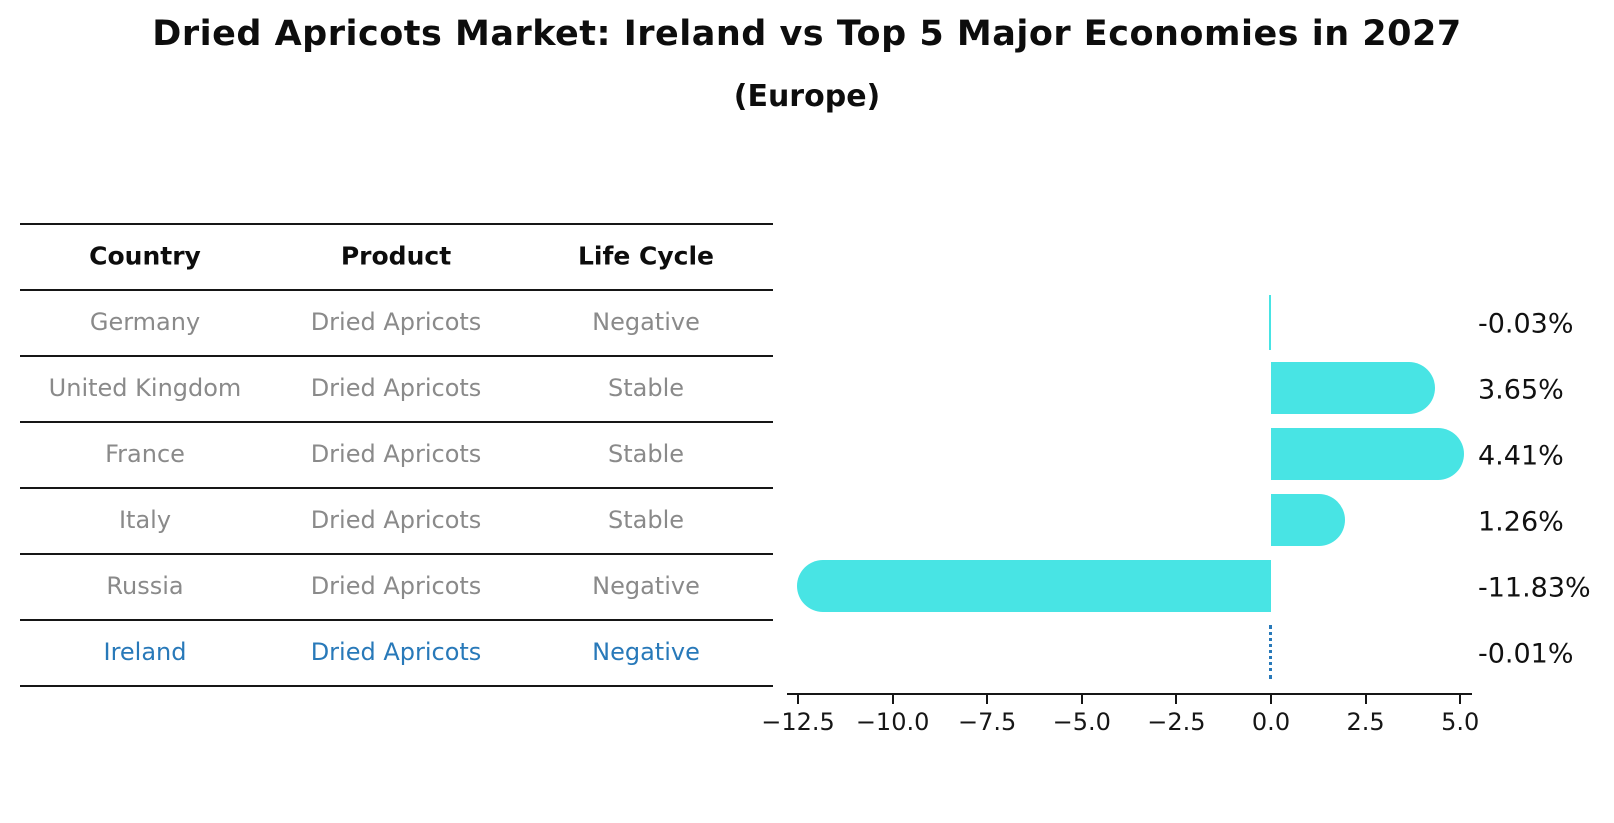 This screenshot has height=823, width=1614. What do you see at coordinates (1534, 588) in the screenshot?
I see `value-label-russia: -11.83%` at bounding box center [1534, 588].